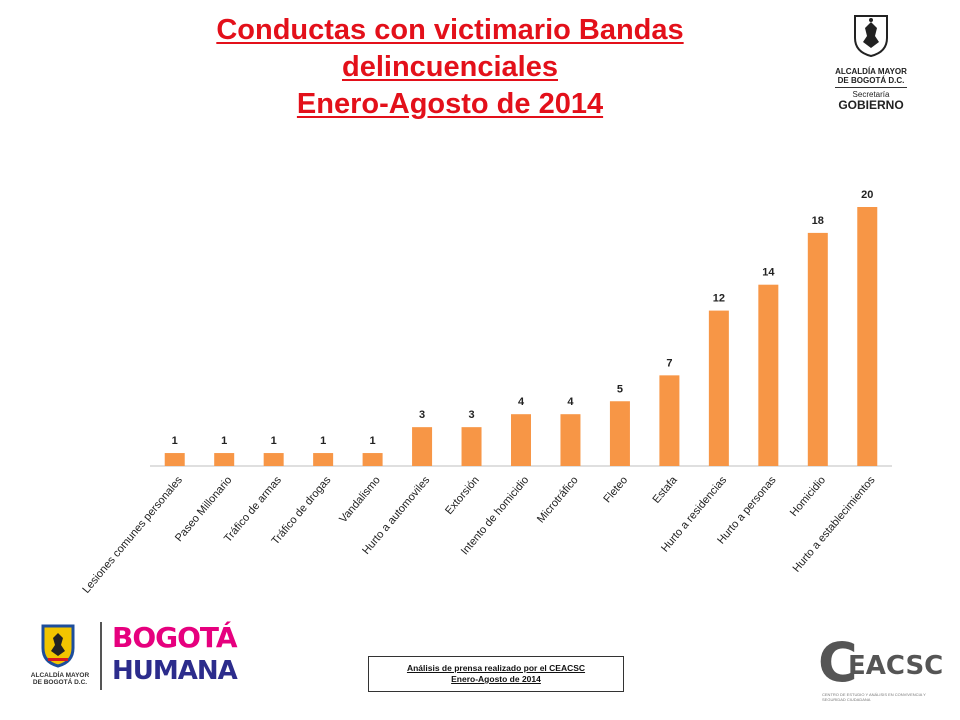  Describe the element at coordinates (834, 524) in the screenshot. I see `x-tick-label: Hurto a establecimientos` at that location.